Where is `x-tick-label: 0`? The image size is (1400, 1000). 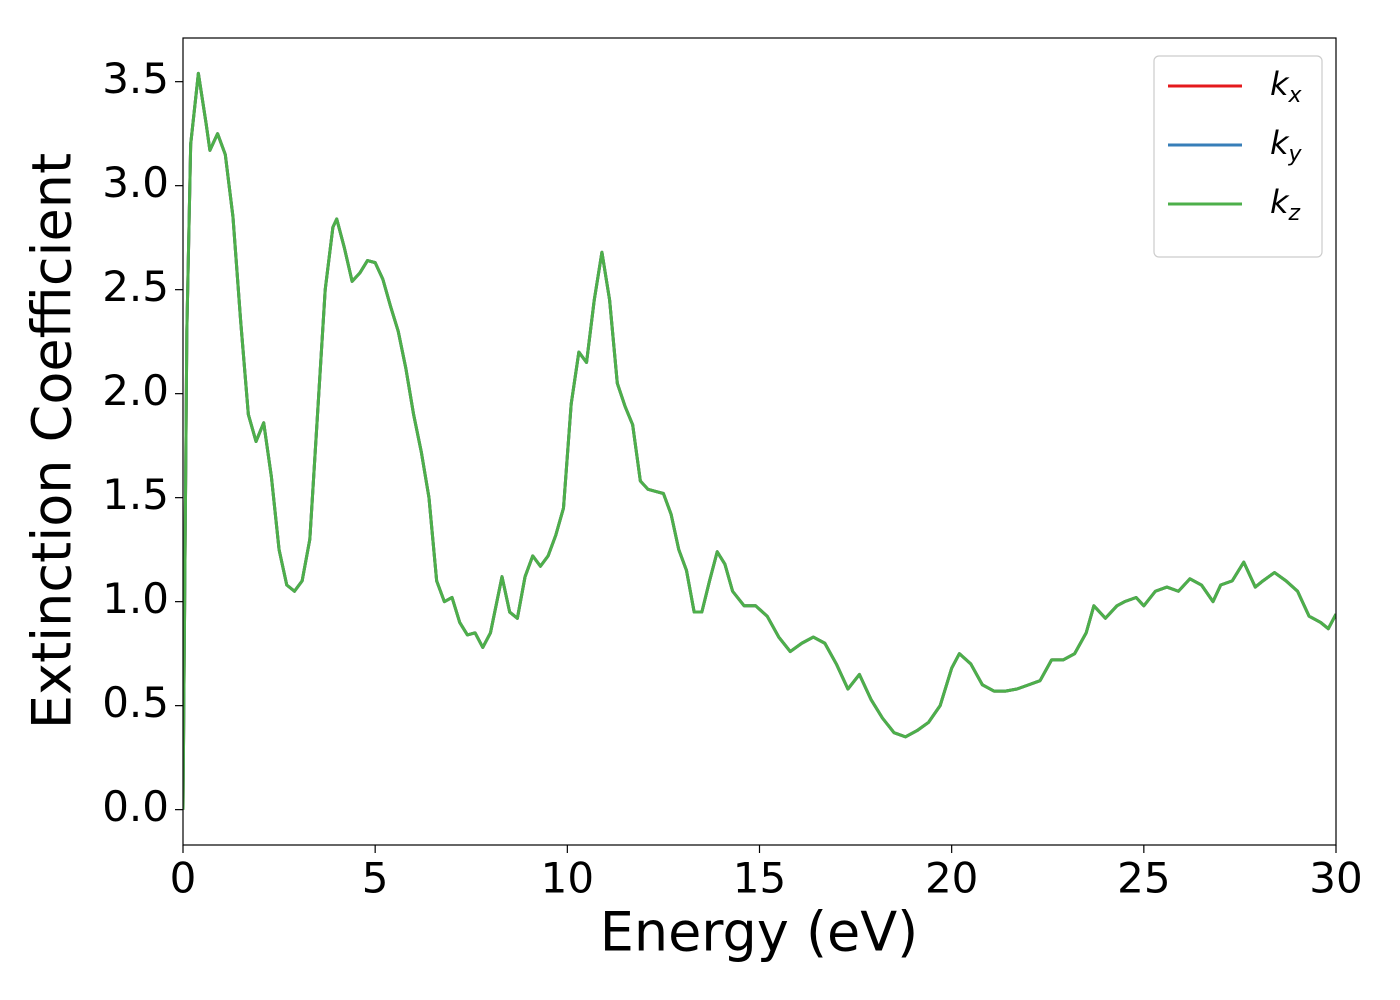
x-tick-label: 0 is located at coordinates (183, 878).